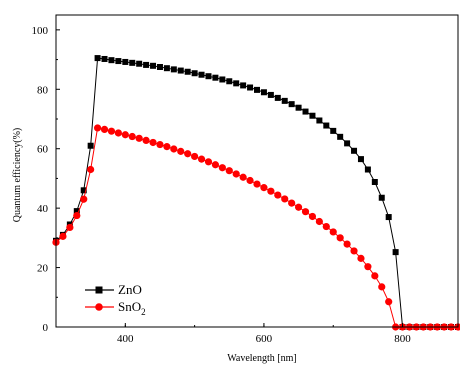  I want to click on x-tick-label: 400, so click(125, 339).